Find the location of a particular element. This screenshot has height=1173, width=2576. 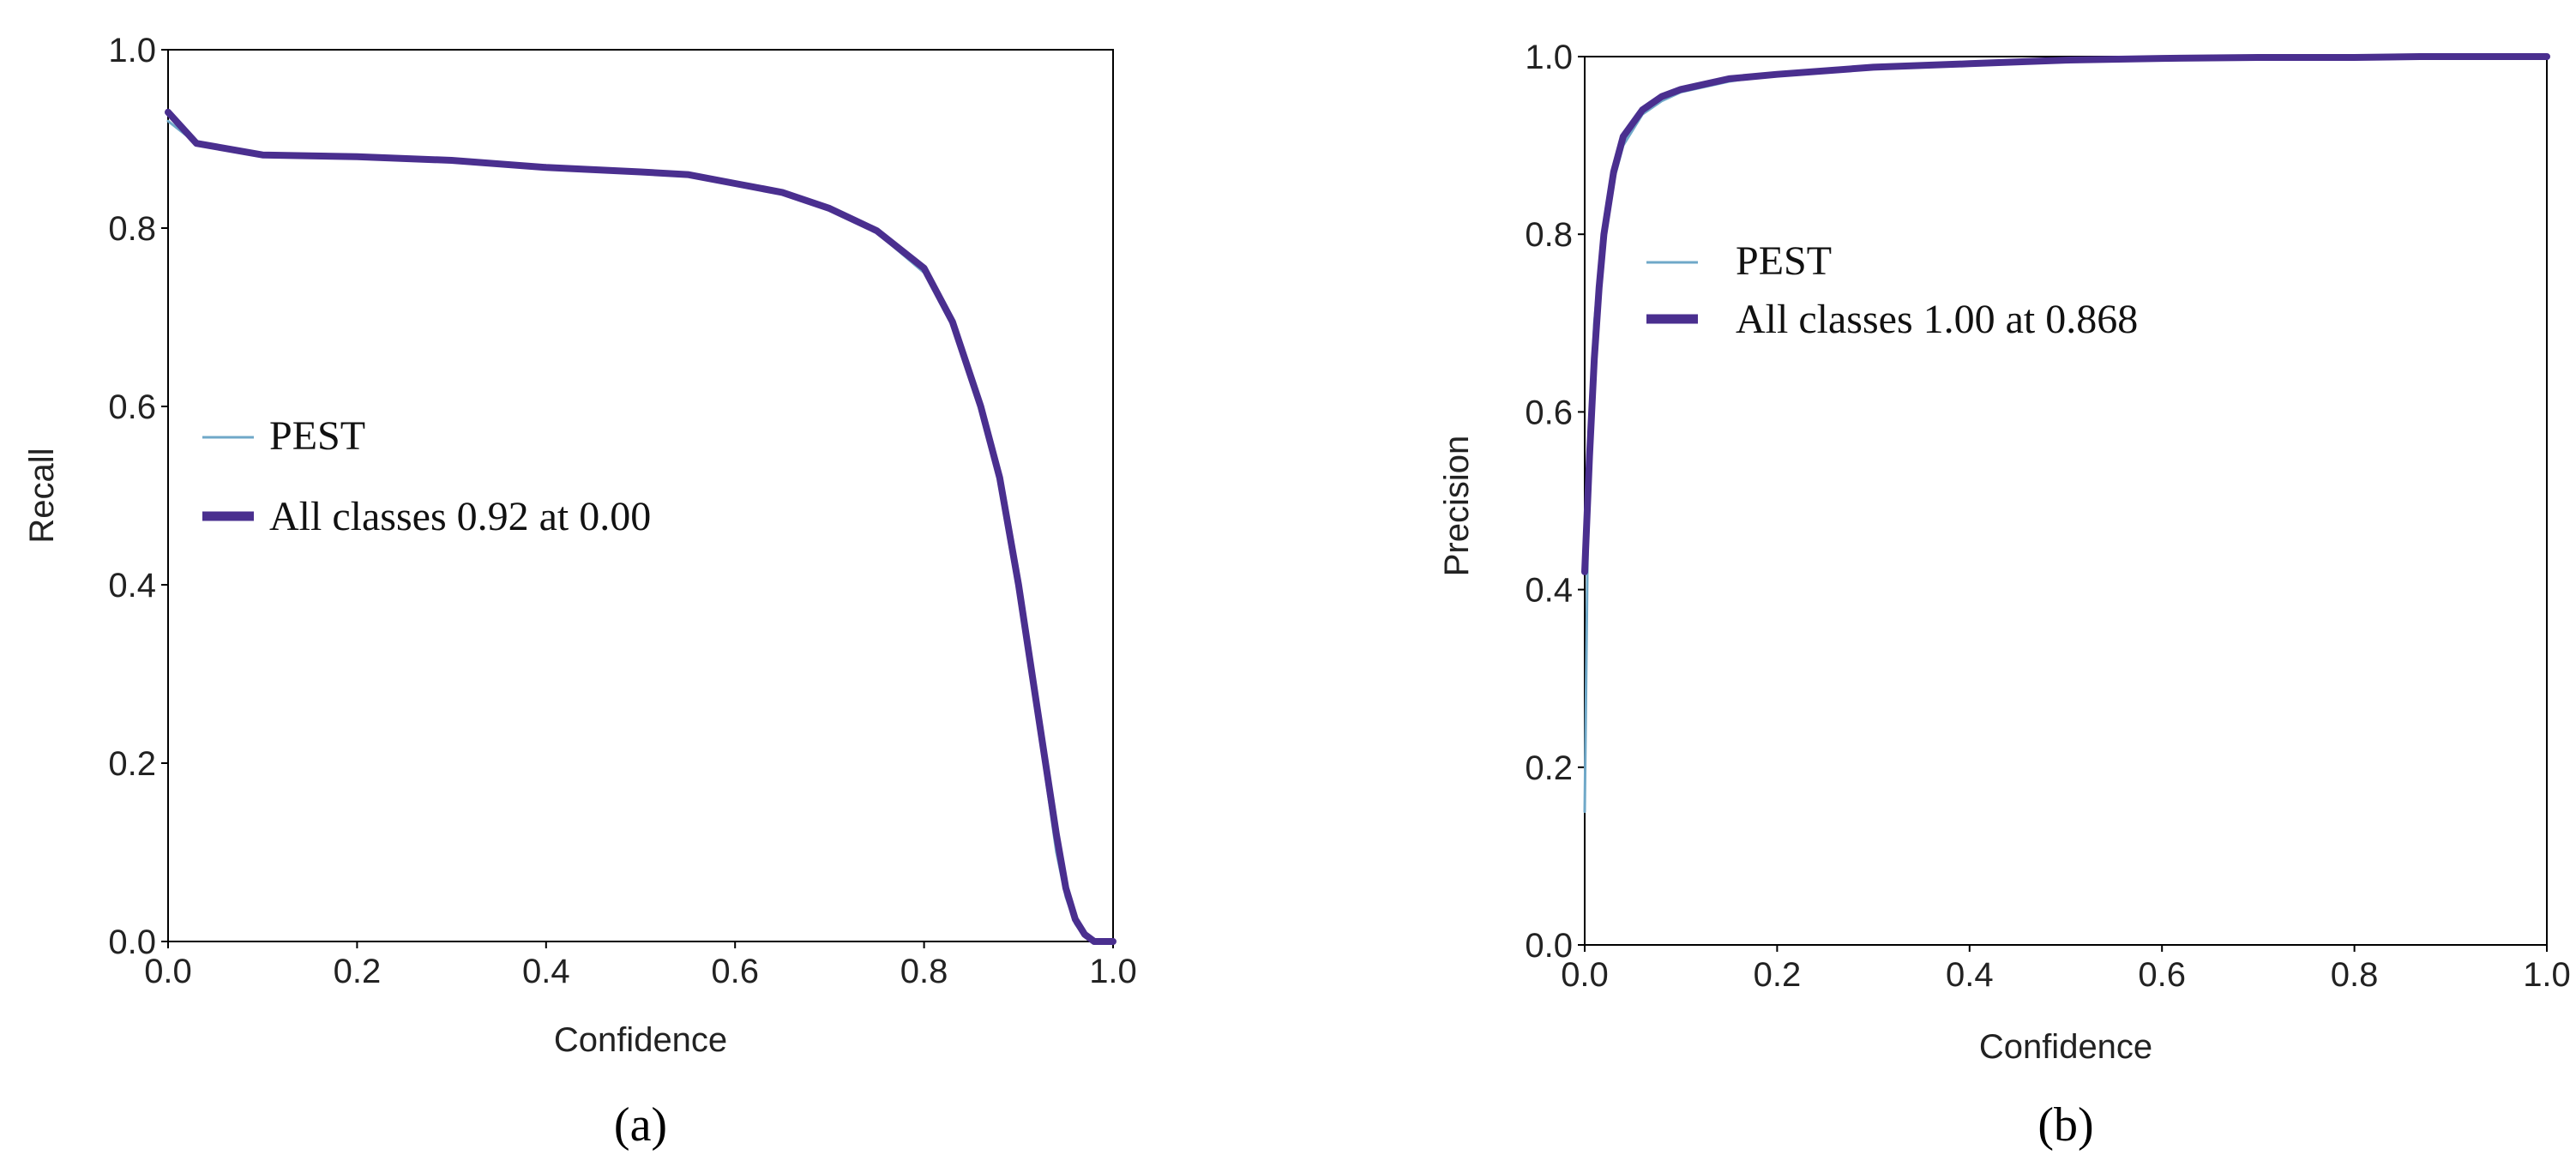

legend: PEST All classes 1.00 at 0.868 is located at coordinates (1892, 290).